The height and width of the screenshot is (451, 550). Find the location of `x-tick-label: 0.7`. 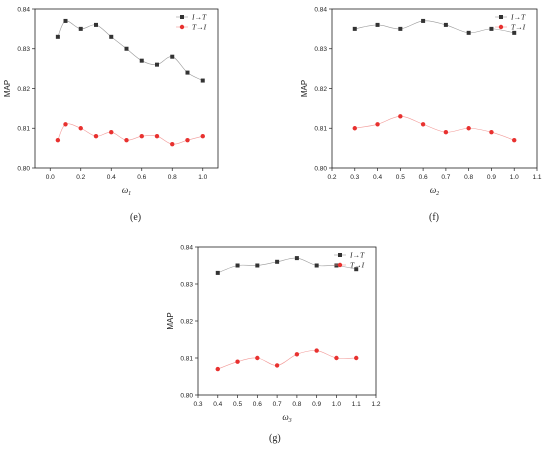

x-tick-label: 0.7 is located at coordinates (277, 404).